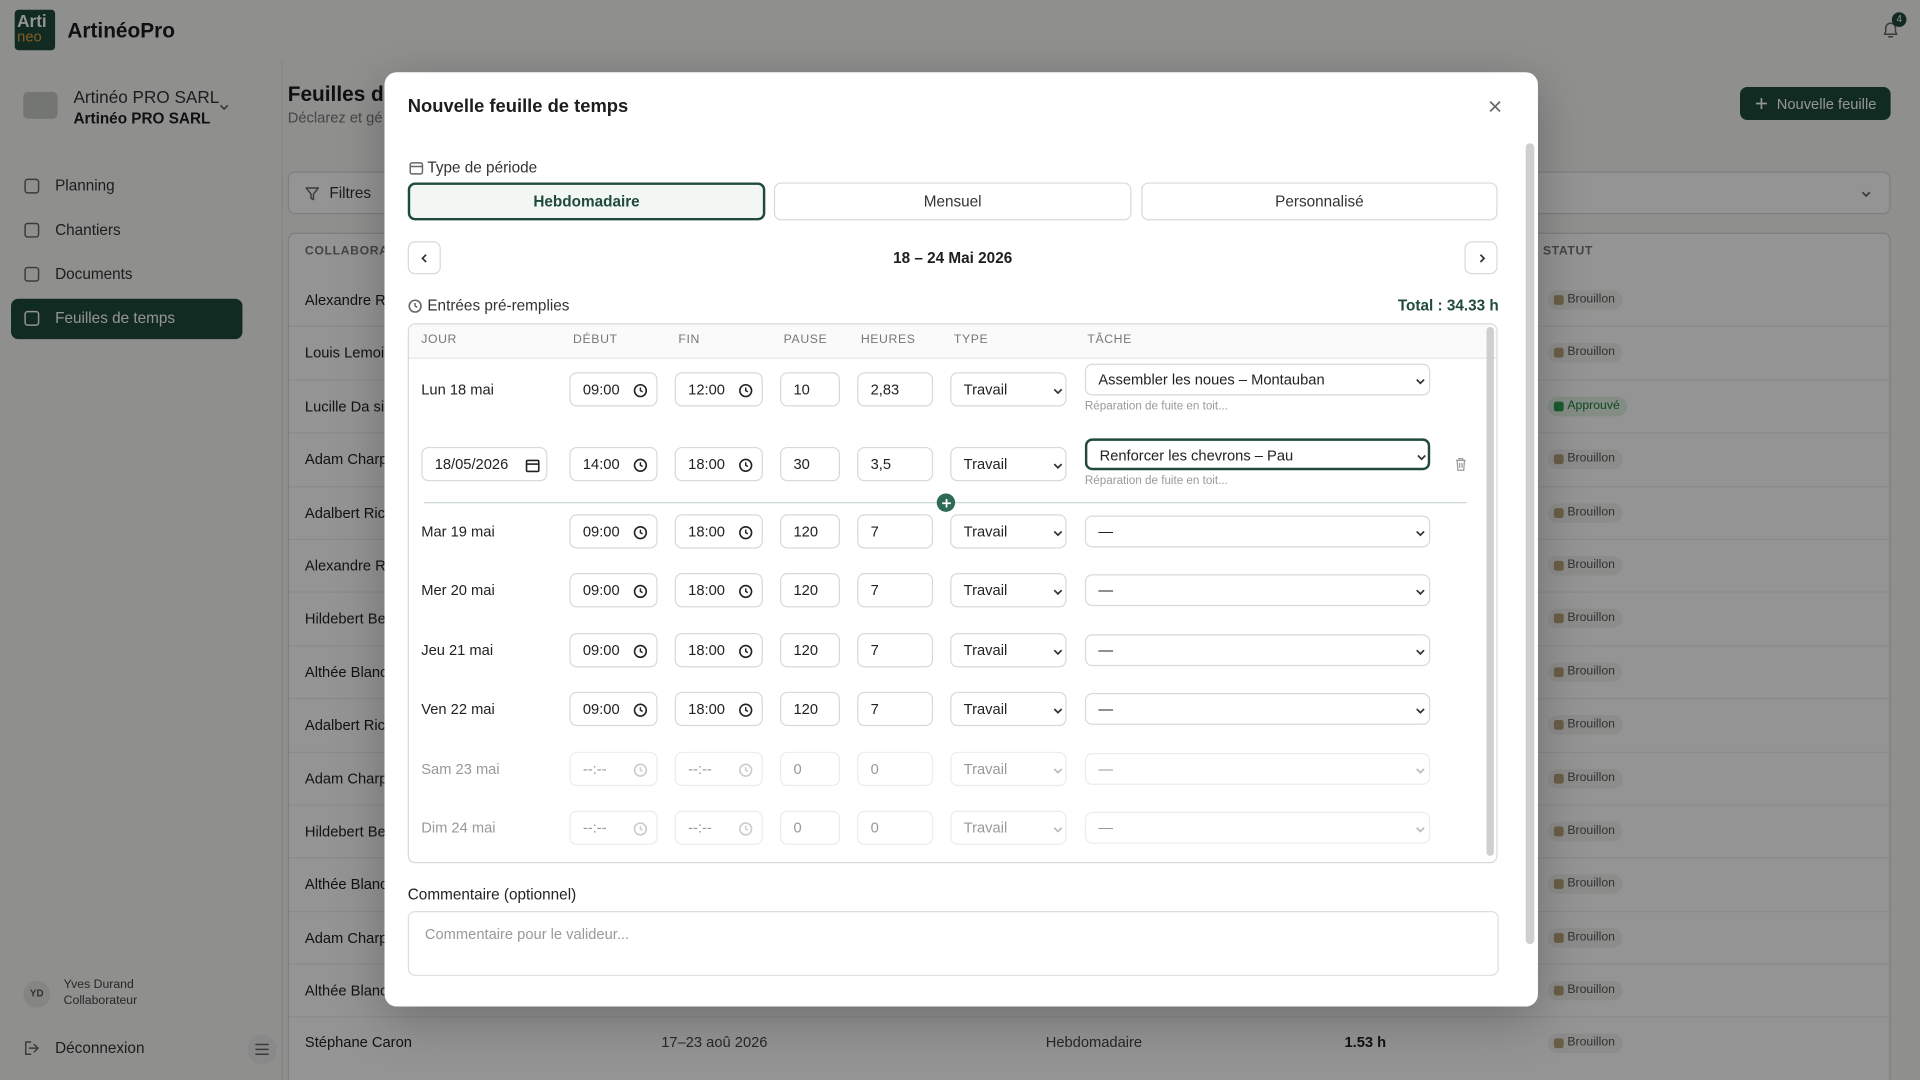 The height and width of the screenshot is (1080, 1920). I want to click on task-select: Assembler les noues – Montauban, so click(1257, 379).